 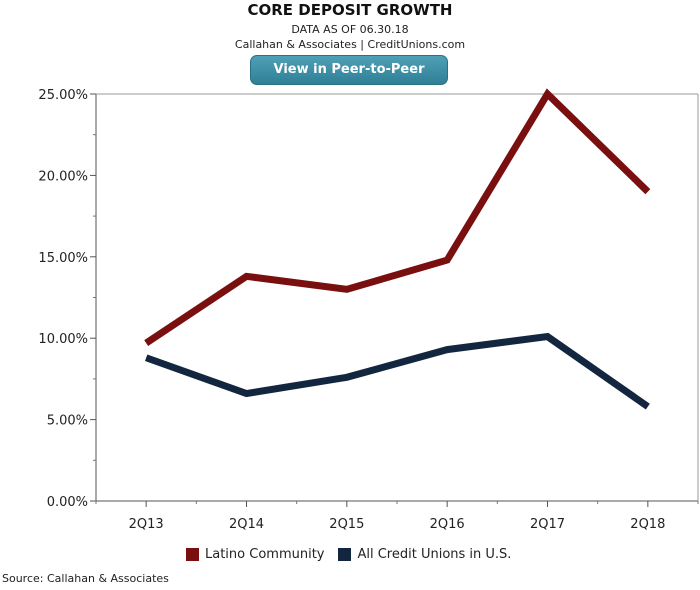 I want to click on view-in-peer-to-peer-button: View in Peer-to-Peer, so click(x=349, y=70).